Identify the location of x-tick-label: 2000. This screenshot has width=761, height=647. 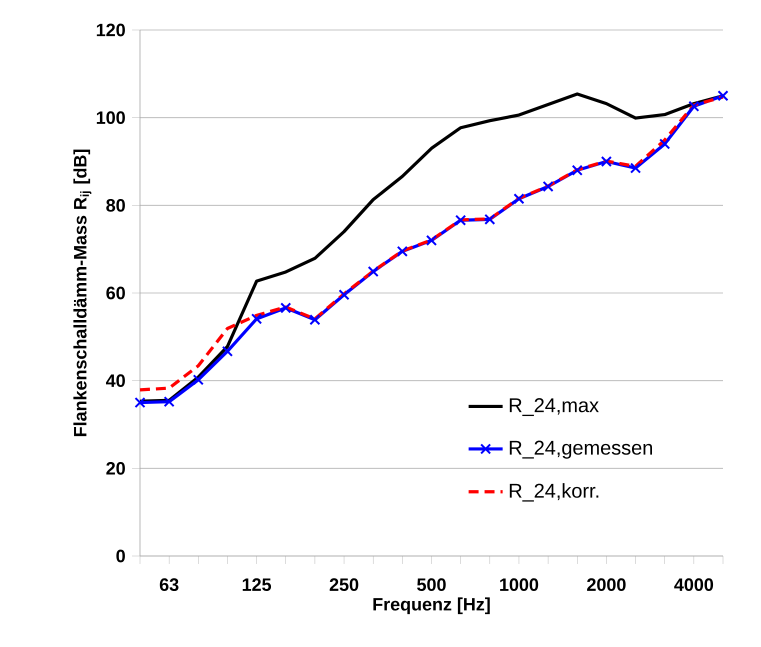
(606, 585).